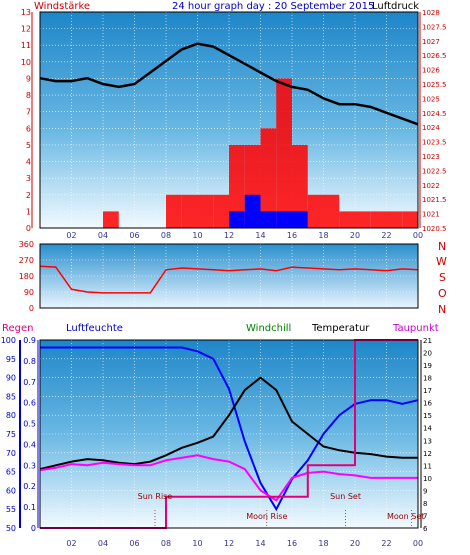  What do you see at coordinates (26, 260) in the screenshot?
I see `tick-label-direction: 270` at bounding box center [26, 260].